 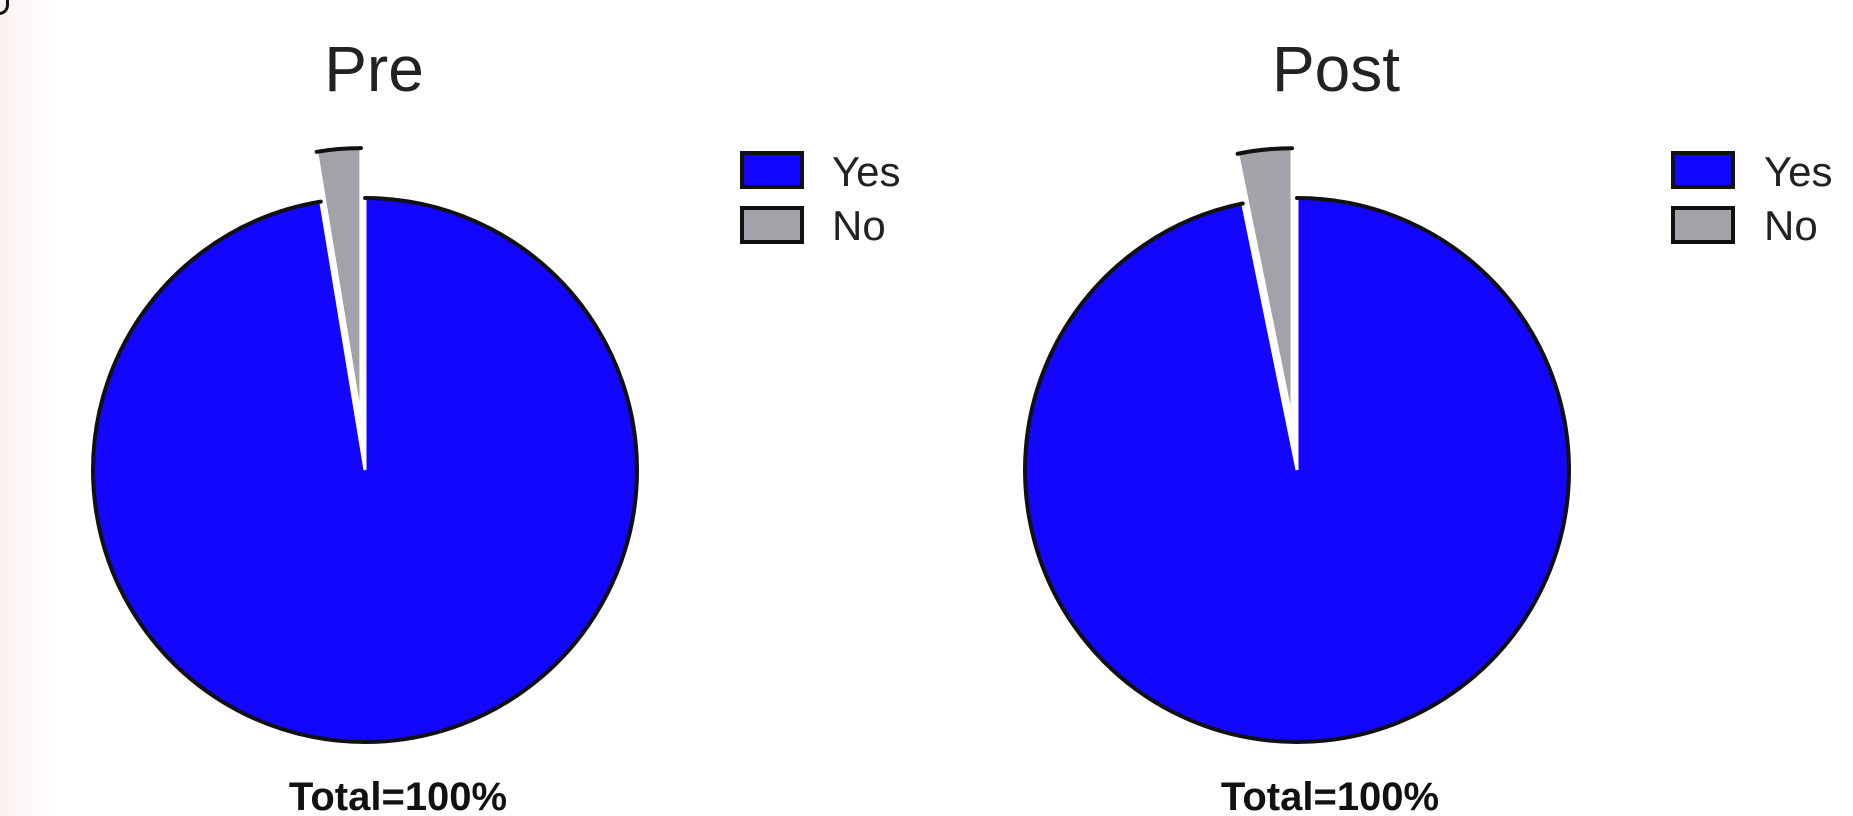 What do you see at coordinates (820, 198) in the screenshot?
I see `legend-pre: Yes No` at bounding box center [820, 198].